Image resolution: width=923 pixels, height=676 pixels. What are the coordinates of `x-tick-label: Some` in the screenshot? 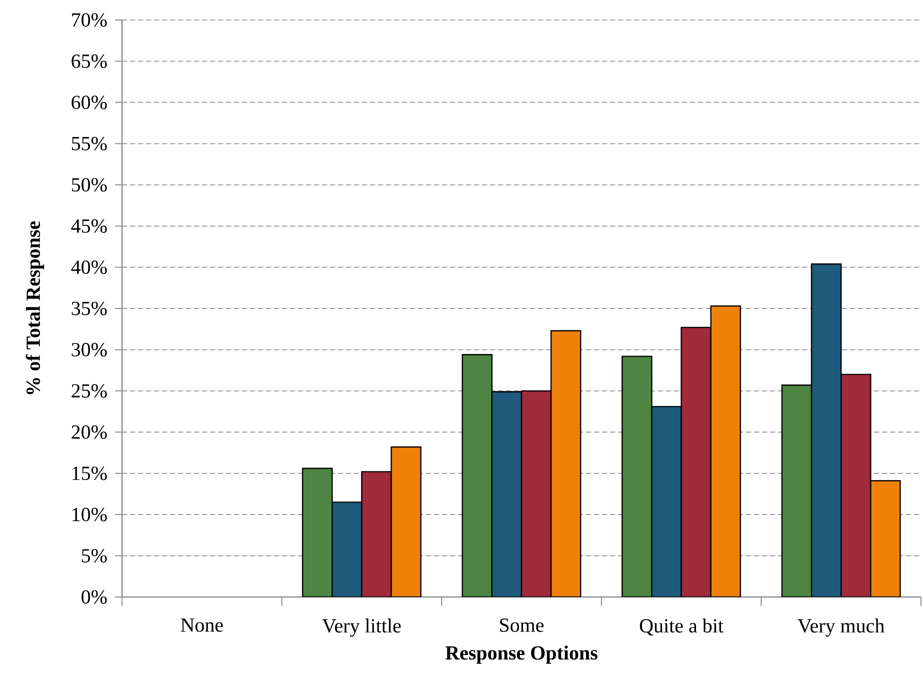 It's located at (522, 625).